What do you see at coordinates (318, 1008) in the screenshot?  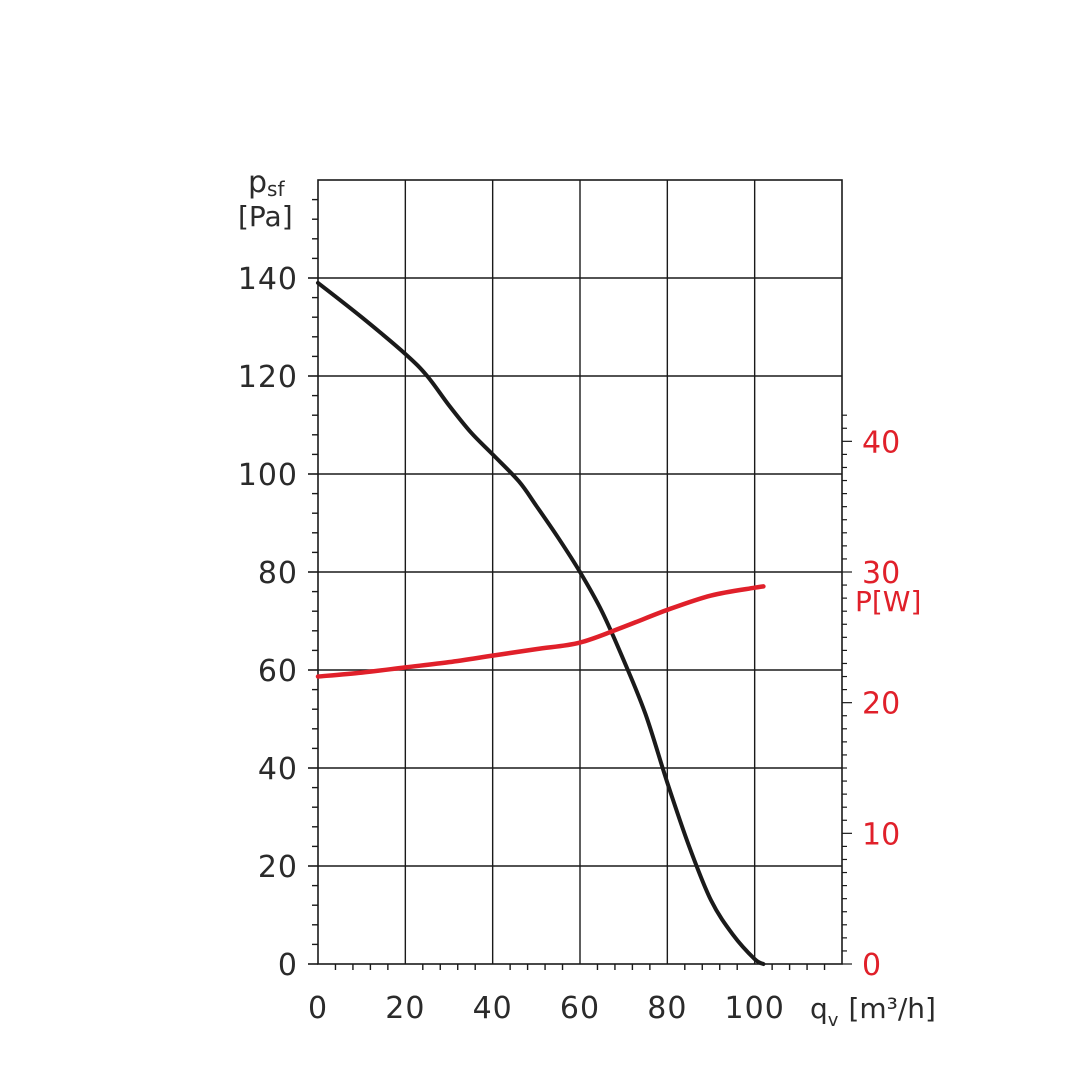 I see `x-tick-label: 0` at bounding box center [318, 1008].